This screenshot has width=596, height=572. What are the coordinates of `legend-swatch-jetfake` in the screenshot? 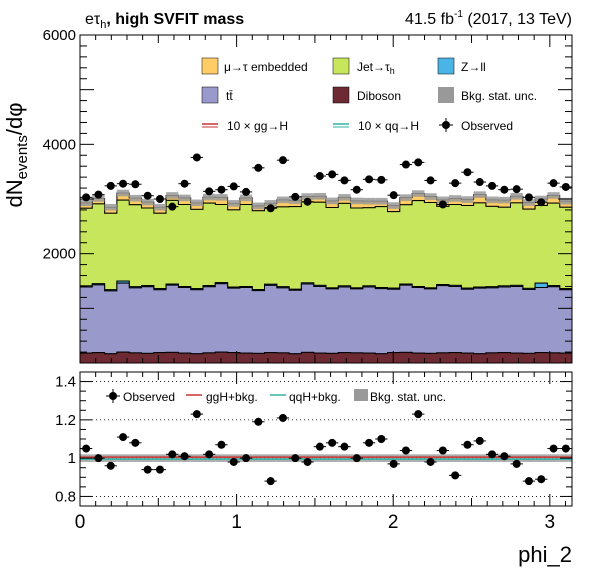 It's located at (341, 66).